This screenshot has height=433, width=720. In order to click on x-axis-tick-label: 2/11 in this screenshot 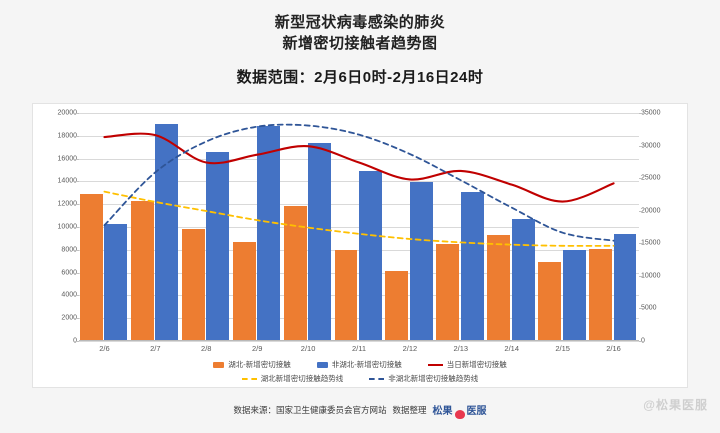, I will do `click(359, 348)`.